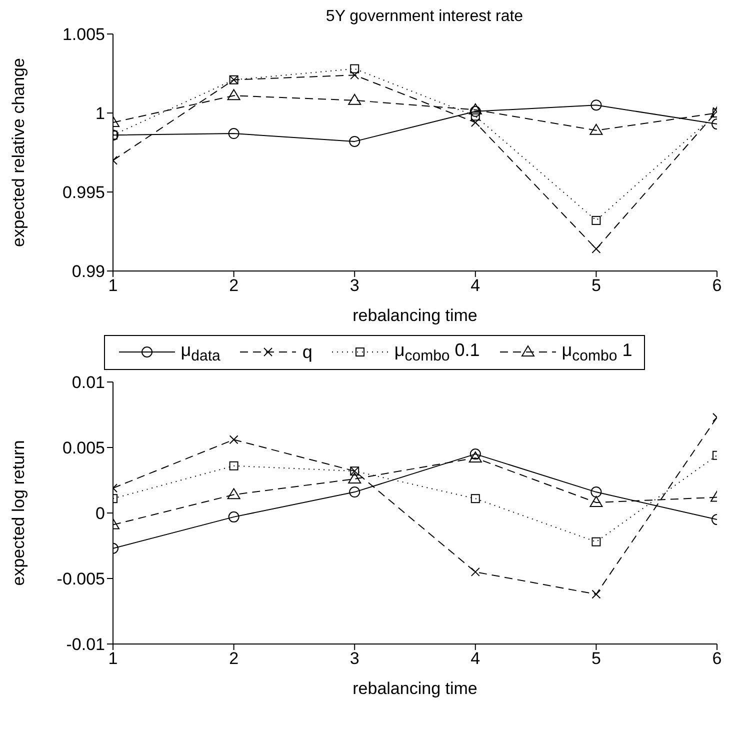 Image resolution: width=749 pixels, height=744 pixels. Describe the element at coordinates (83, 34) in the screenshot. I see `y-tick-label: 1.005` at that location.